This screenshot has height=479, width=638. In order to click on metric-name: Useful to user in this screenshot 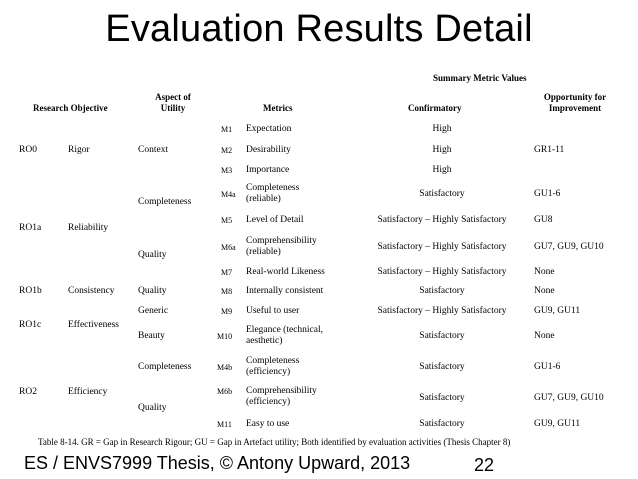, I will do `click(272, 311)`.